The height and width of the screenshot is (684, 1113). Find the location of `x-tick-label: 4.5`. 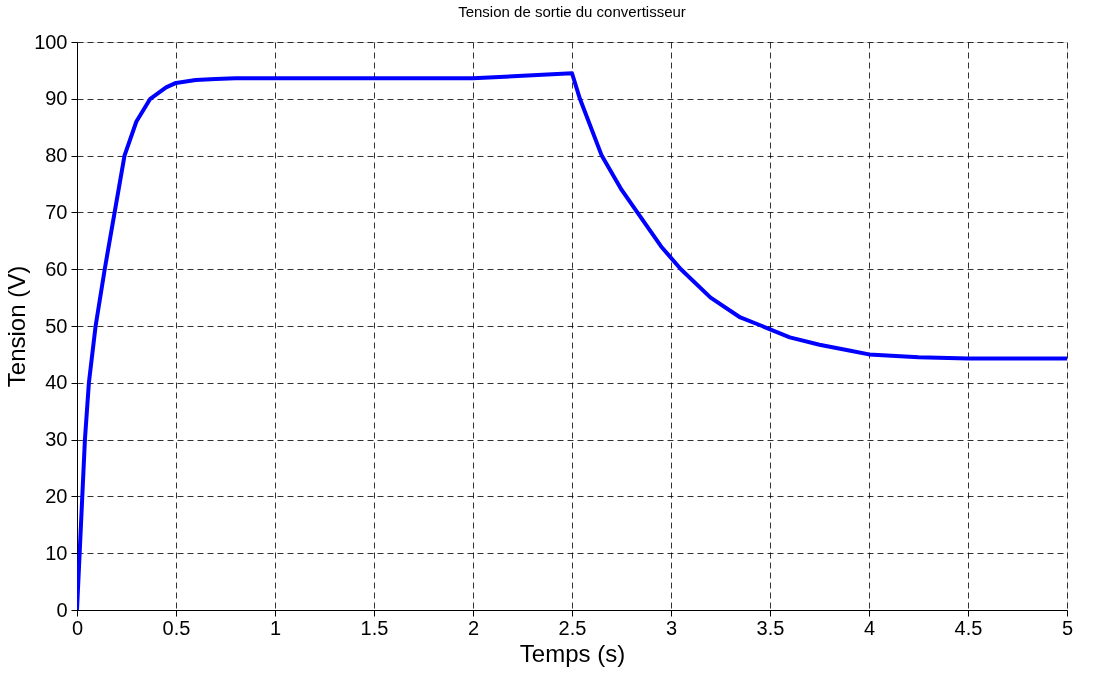

x-tick-label: 4.5 is located at coordinates (968, 627).